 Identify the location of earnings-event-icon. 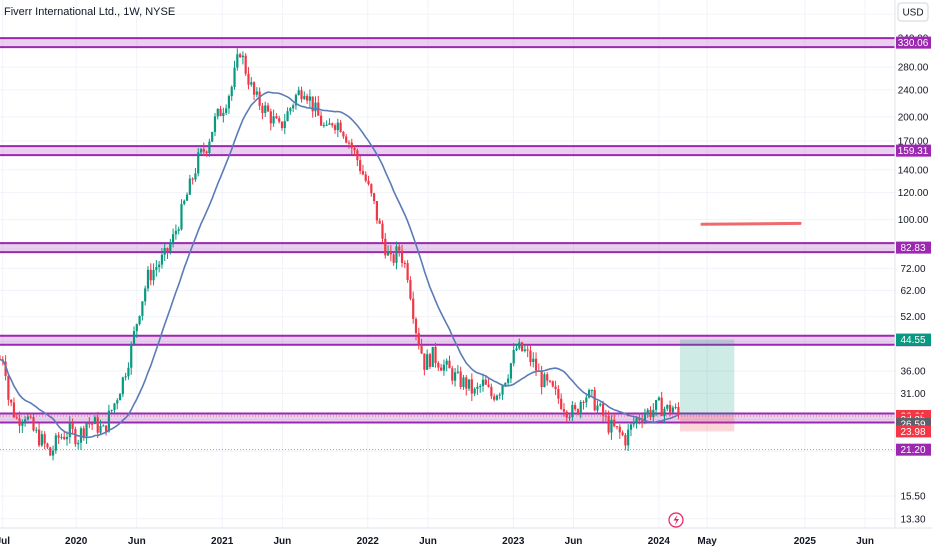
(676, 520).